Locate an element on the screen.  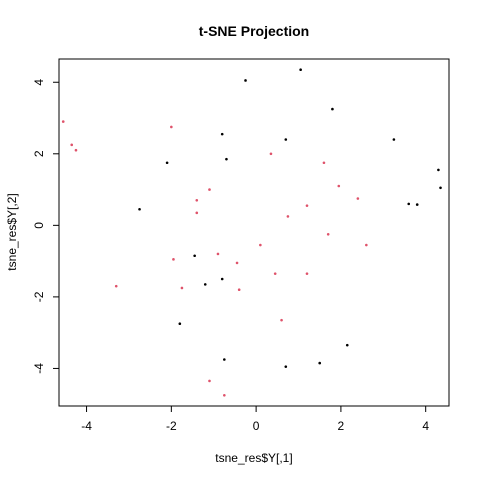
y-tick-label: 4 is located at coordinates (39, 82).